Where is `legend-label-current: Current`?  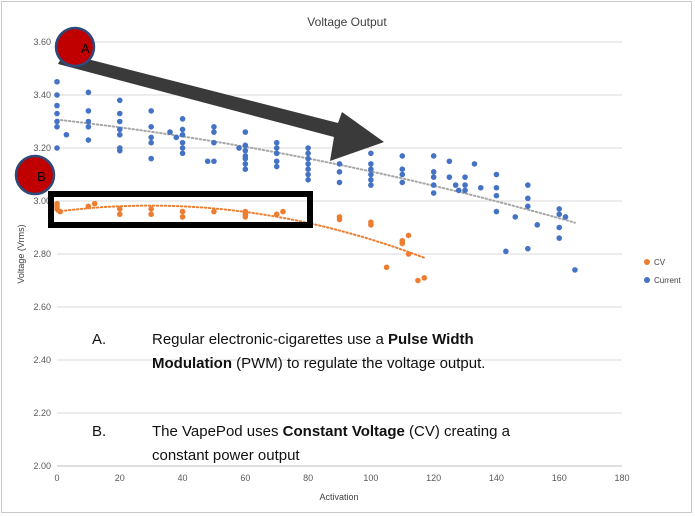 legend-label-current: Current is located at coordinates (667, 280).